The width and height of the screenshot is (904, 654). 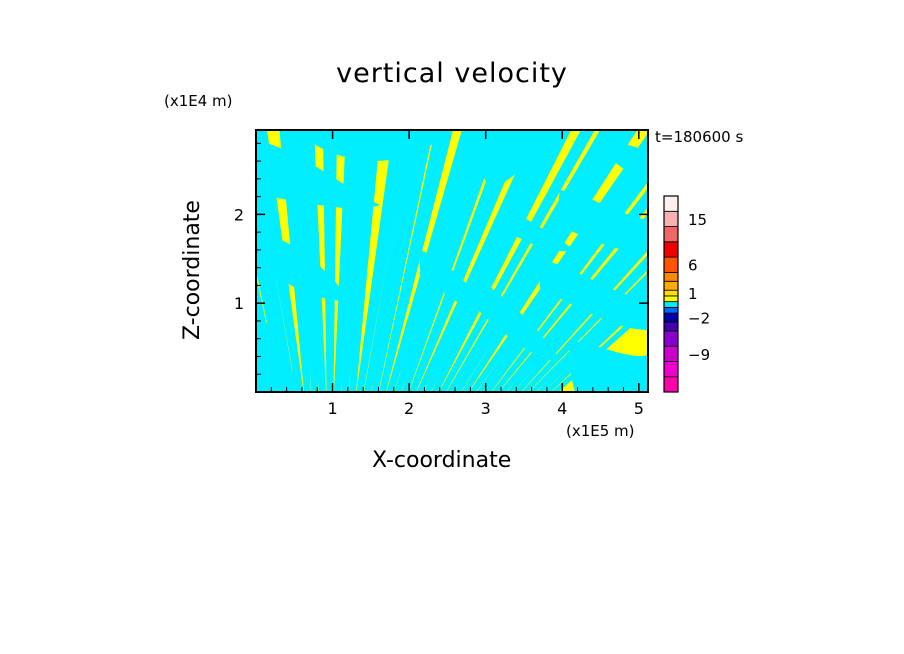 What do you see at coordinates (699, 319) in the screenshot?
I see `colorbar-tick-label: −2` at bounding box center [699, 319].